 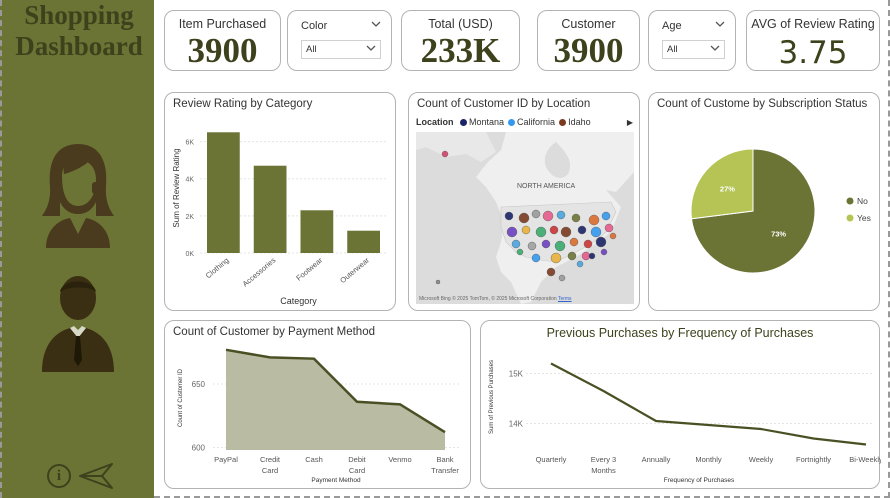 I want to click on age-dropdown: All, so click(x=693, y=49).